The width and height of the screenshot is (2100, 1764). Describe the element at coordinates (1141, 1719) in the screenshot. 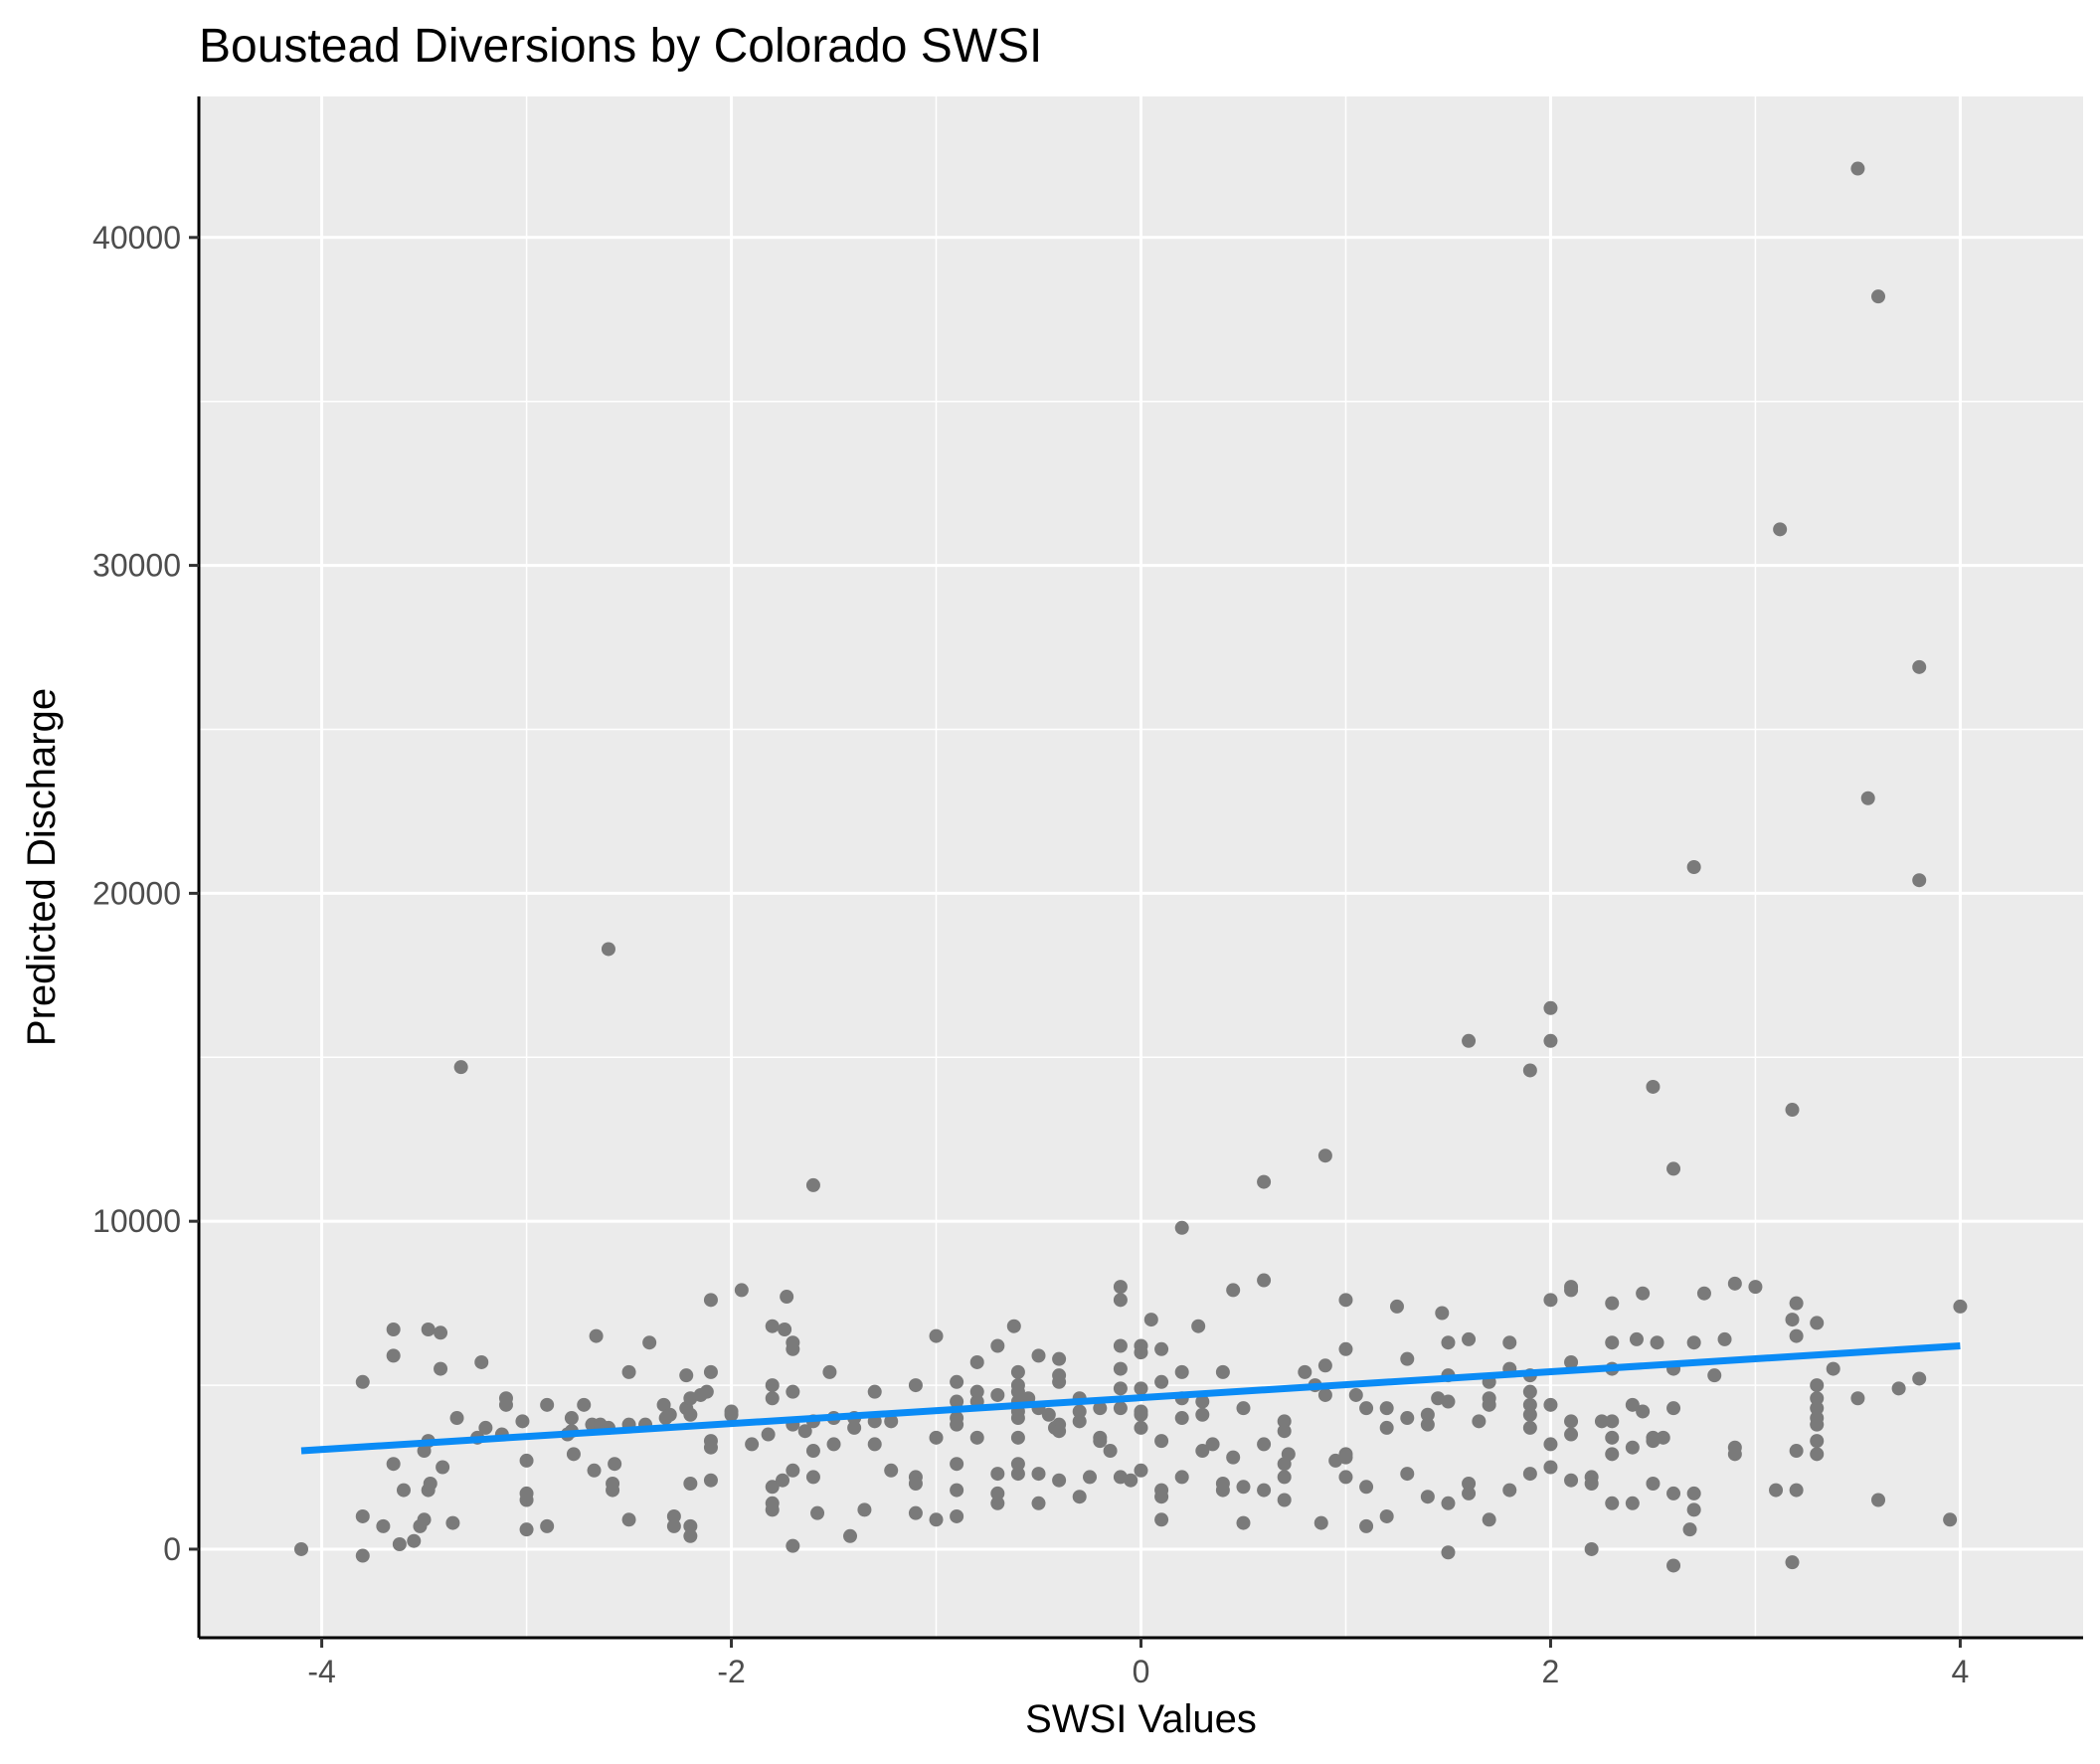

I see `x-axis-title: SWSI Values` at that location.